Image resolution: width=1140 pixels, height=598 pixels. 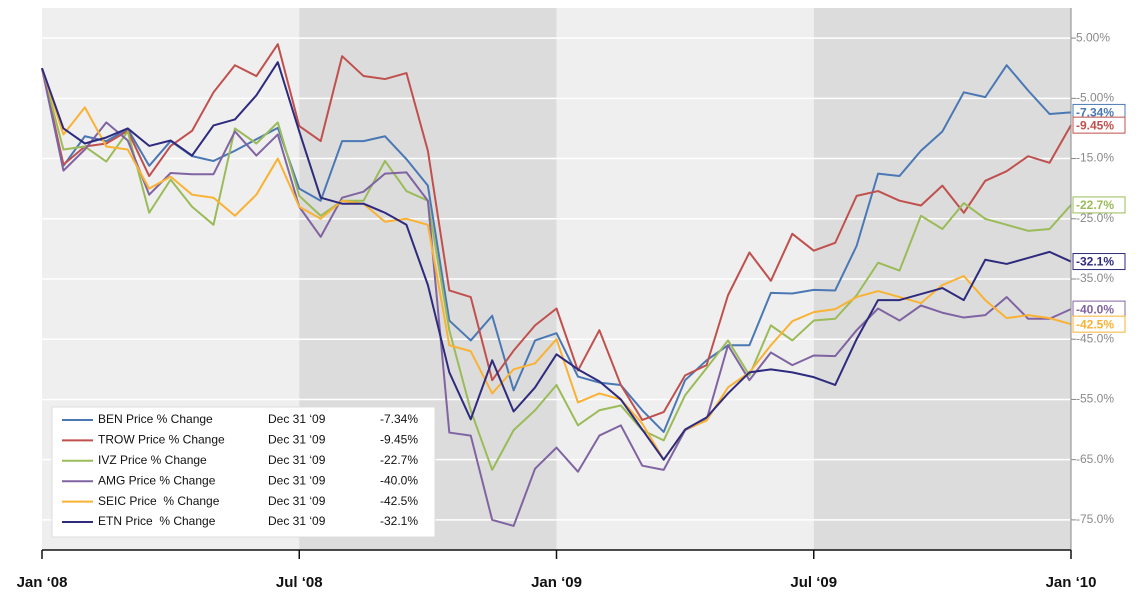 What do you see at coordinates (399, 460) in the screenshot?
I see `legend-value: -22.7%` at bounding box center [399, 460].